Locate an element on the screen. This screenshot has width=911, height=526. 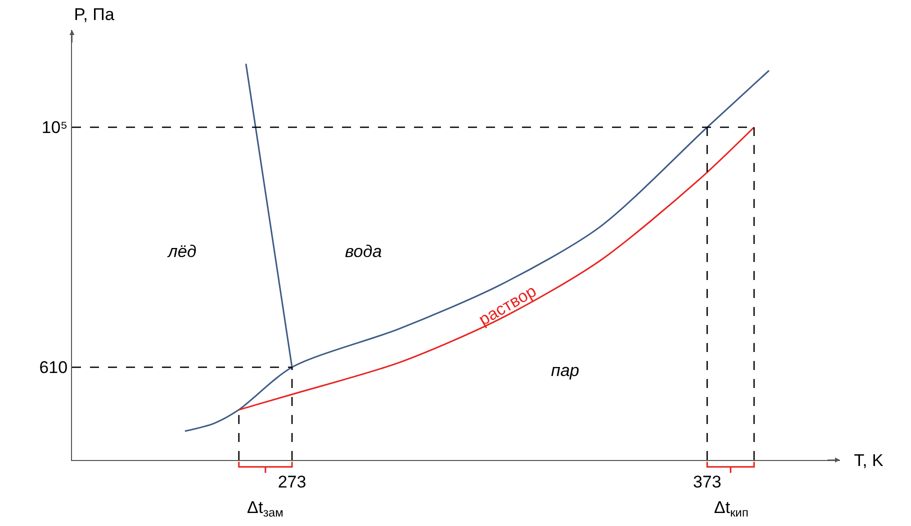
annotation: лёд is located at coordinates (181, 251).